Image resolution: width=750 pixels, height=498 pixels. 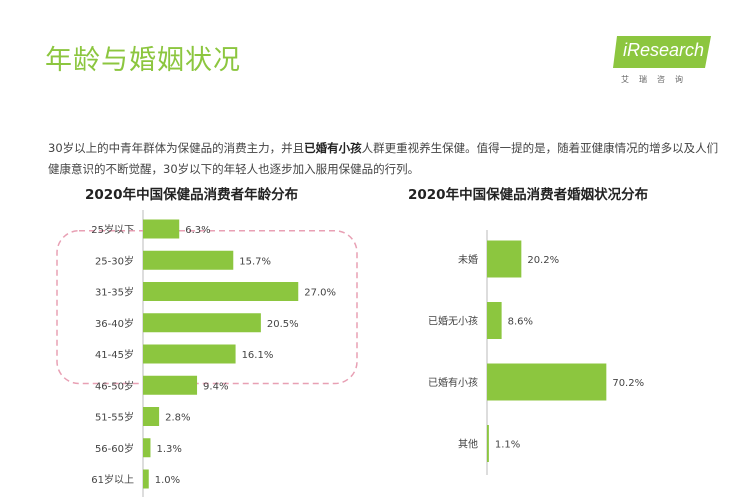 I want to click on value-label: 2.8%, so click(x=177, y=418).